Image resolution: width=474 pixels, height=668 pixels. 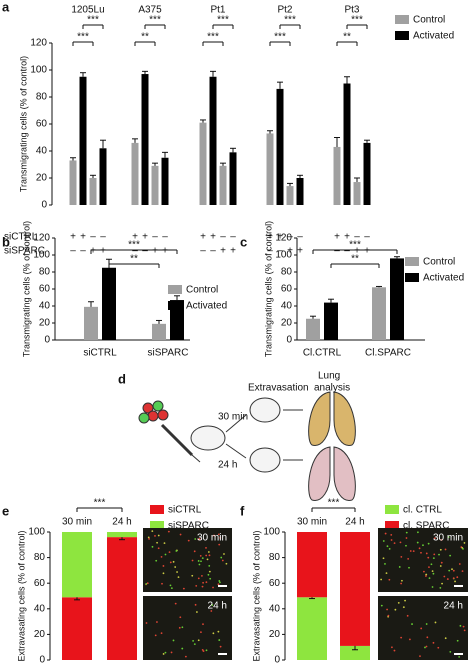 What do you see at coordinates (121, 522) in the screenshot?
I see `x-tick-label: 24 h` at bounding box center [121, 522].